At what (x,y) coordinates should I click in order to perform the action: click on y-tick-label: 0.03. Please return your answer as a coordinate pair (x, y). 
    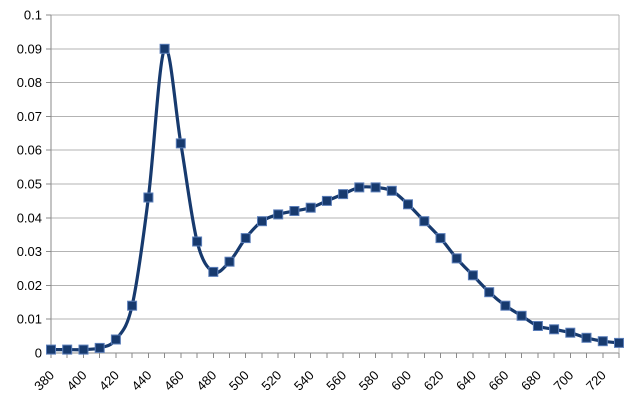
    Looking at the image, I should click on (29, 251).